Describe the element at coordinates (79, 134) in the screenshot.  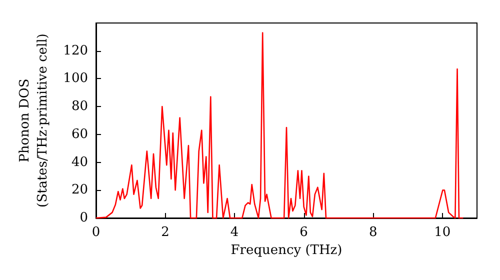
I see `y-tick-label: 60` at that location.